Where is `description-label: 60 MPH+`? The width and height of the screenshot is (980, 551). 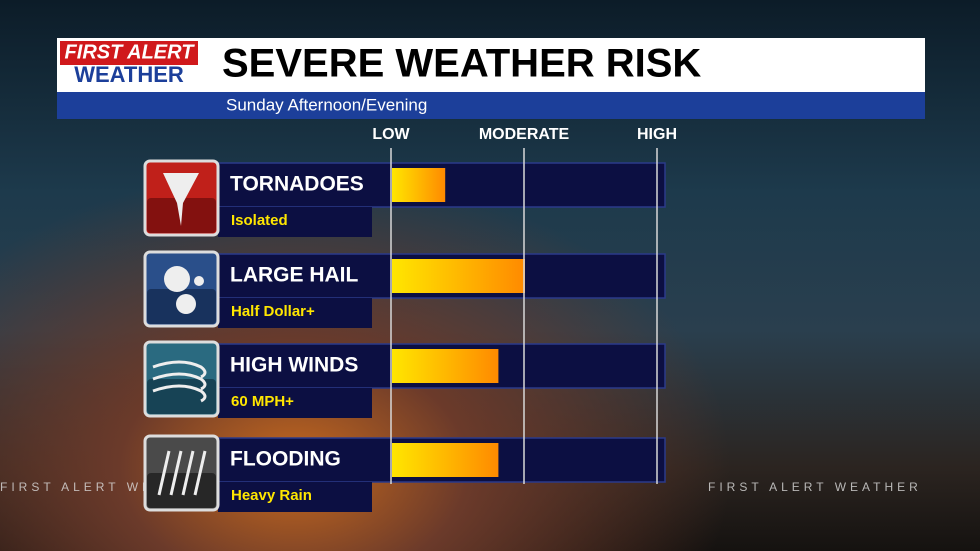 description-label: 60 MPH+ is located at coordinates (262, 401).